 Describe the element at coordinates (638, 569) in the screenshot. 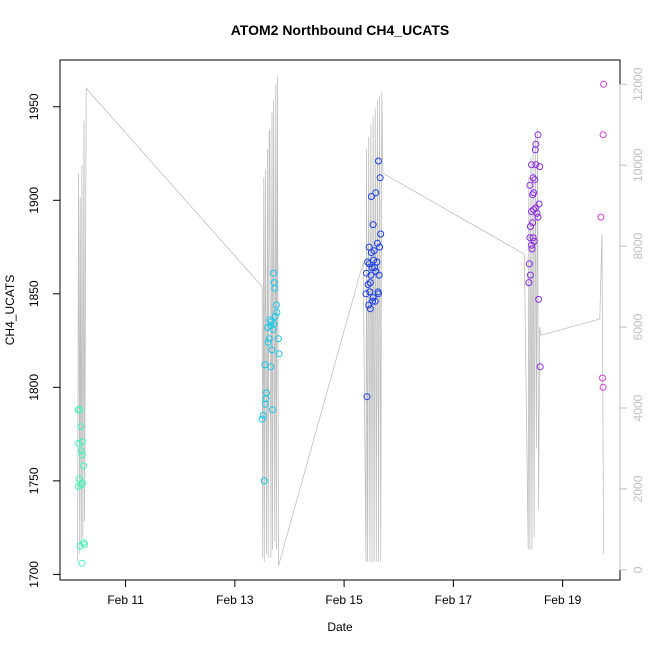

I see `y2-tick-label: 0` at that location.